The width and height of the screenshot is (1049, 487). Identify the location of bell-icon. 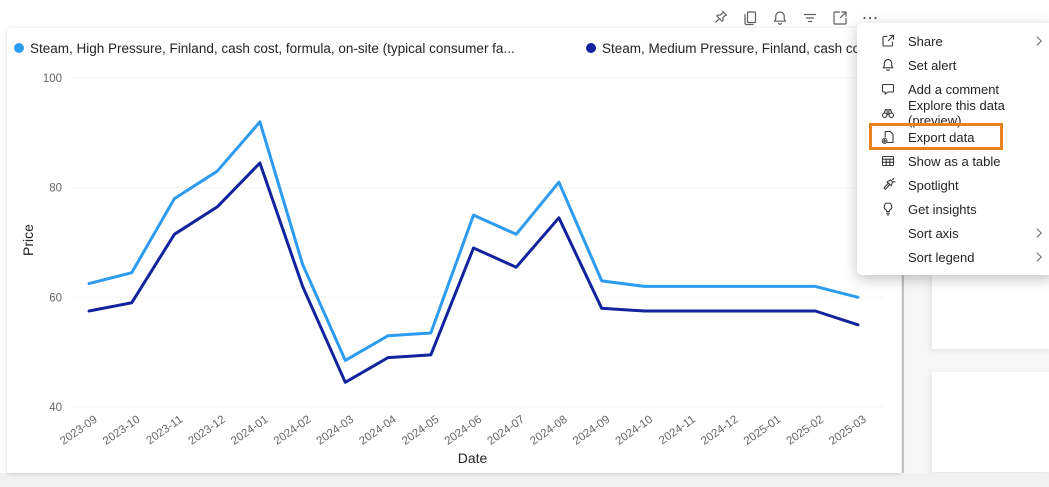
(888, 65).